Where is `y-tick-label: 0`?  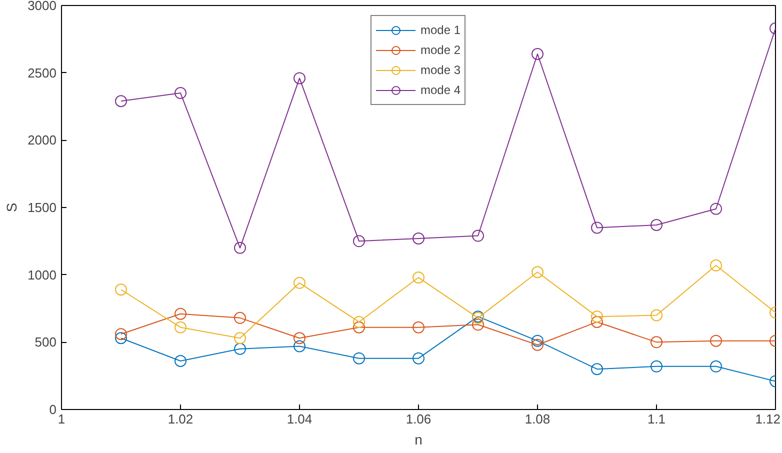 y-tick-label: 0 is located at coordinates (53, 409).